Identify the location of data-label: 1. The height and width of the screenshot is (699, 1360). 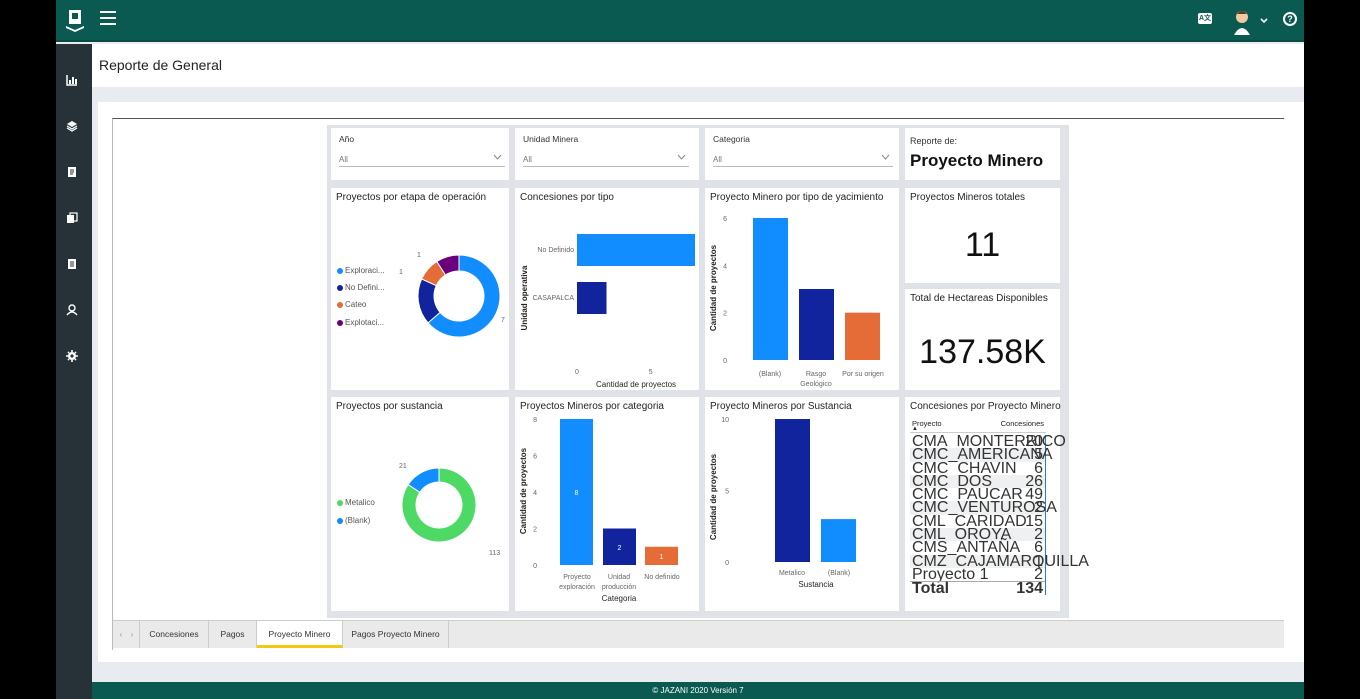
(401, 272).